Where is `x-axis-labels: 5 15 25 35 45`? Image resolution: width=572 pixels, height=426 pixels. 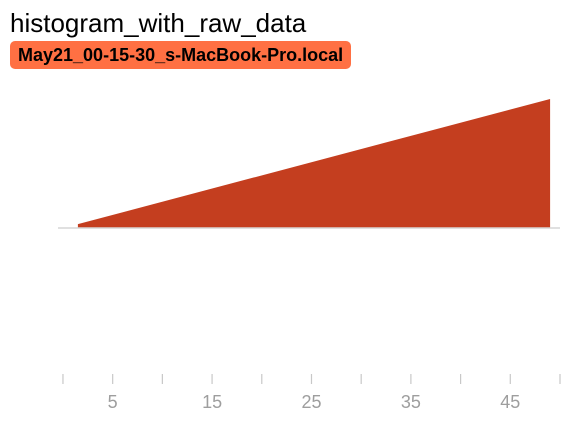
x-axis-labels: 5 15 25 35 45 is located at coordinates (314, 402).